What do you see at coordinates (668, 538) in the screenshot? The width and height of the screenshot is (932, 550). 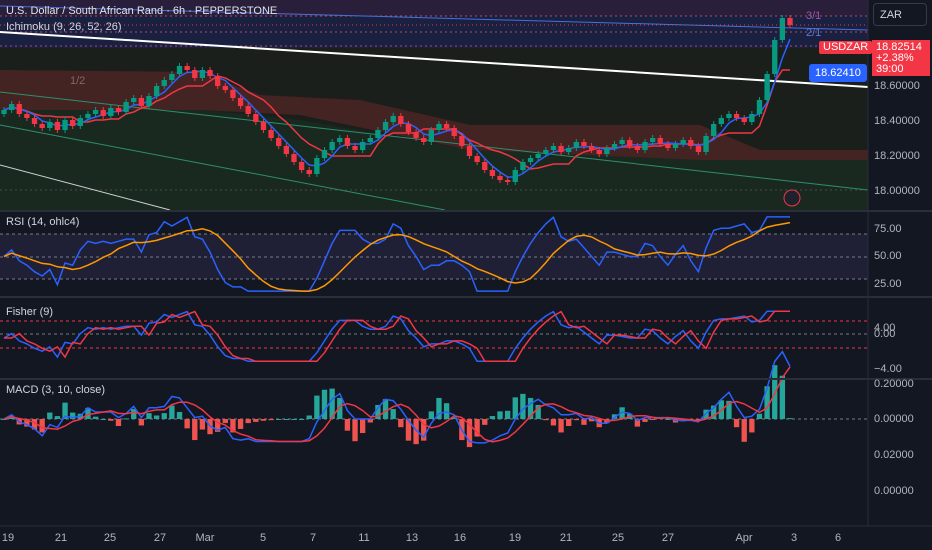 I see `date-tick: 27` at bounding box center [668, 538].